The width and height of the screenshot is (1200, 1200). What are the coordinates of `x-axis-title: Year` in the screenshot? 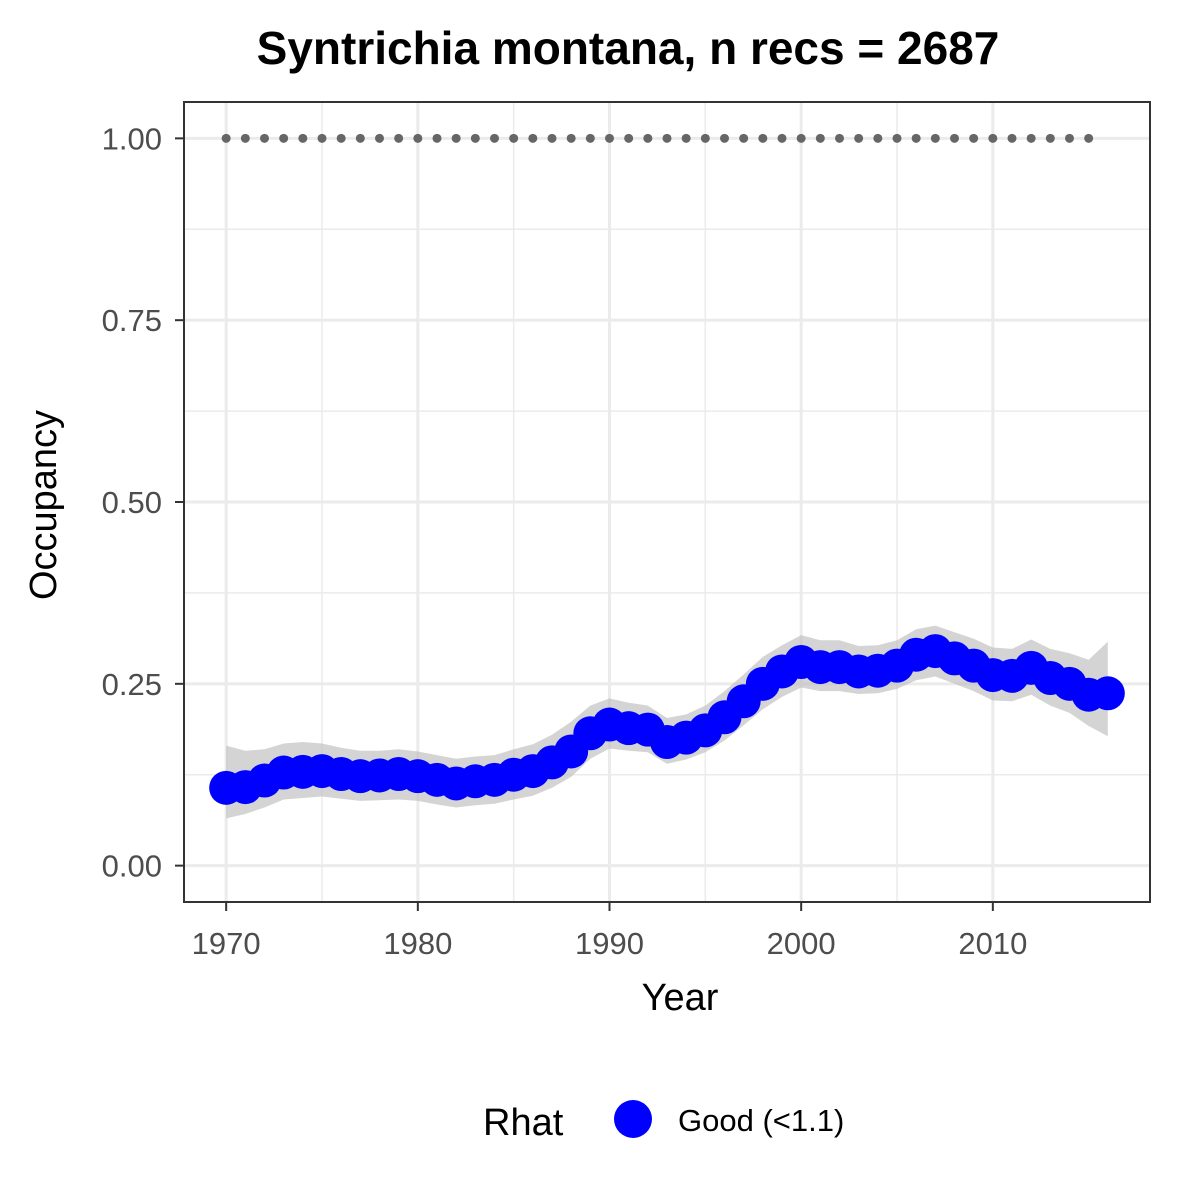 It's located at (680, 998).